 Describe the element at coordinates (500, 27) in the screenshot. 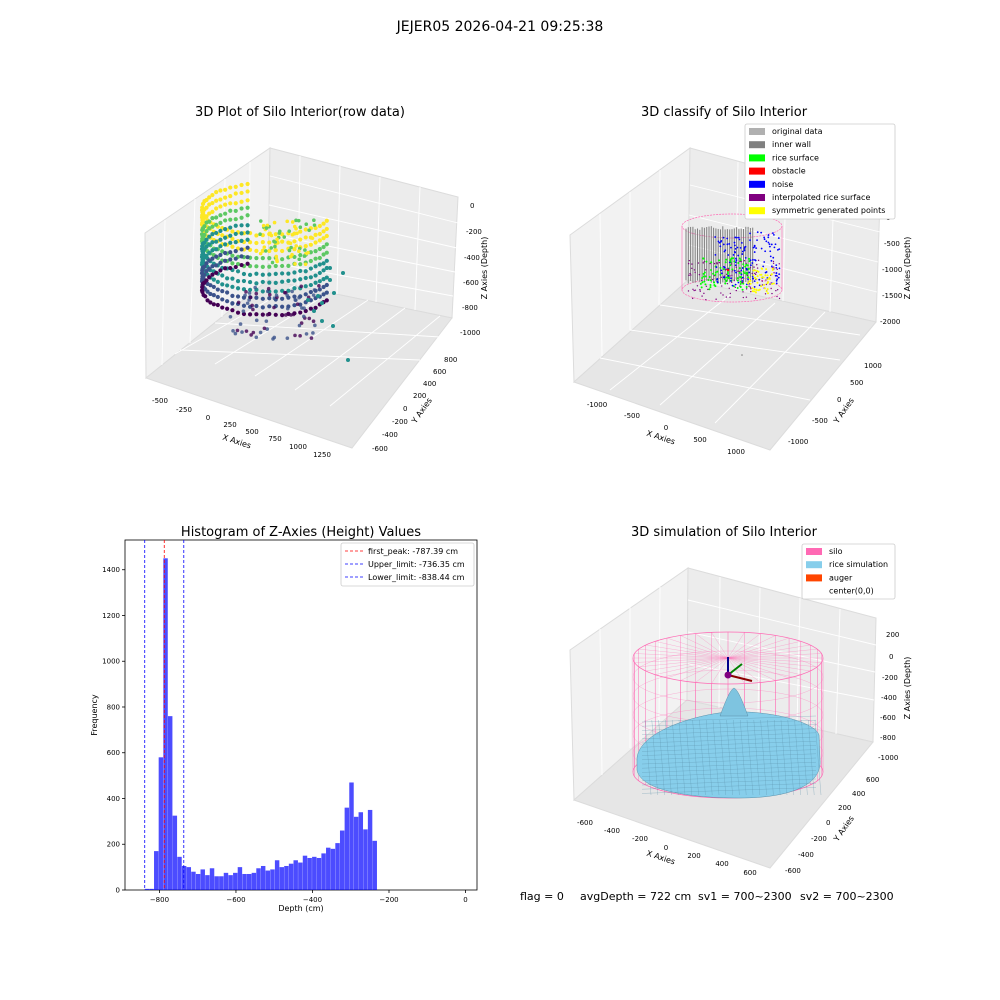

I see `figure-suptitle: JEJER05 2026-04-21 09:25:38` at that location.